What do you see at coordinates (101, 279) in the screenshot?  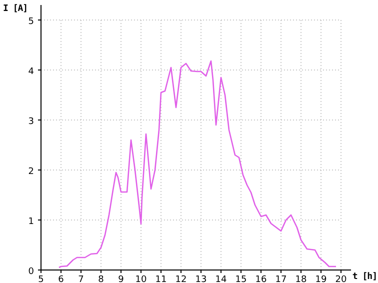 I see `x-tick-label: 8` at bounding box center [101, 279].